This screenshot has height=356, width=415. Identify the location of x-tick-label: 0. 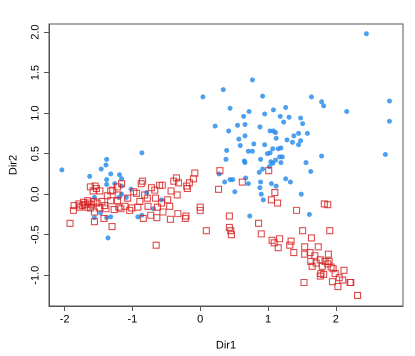
(200, 320).